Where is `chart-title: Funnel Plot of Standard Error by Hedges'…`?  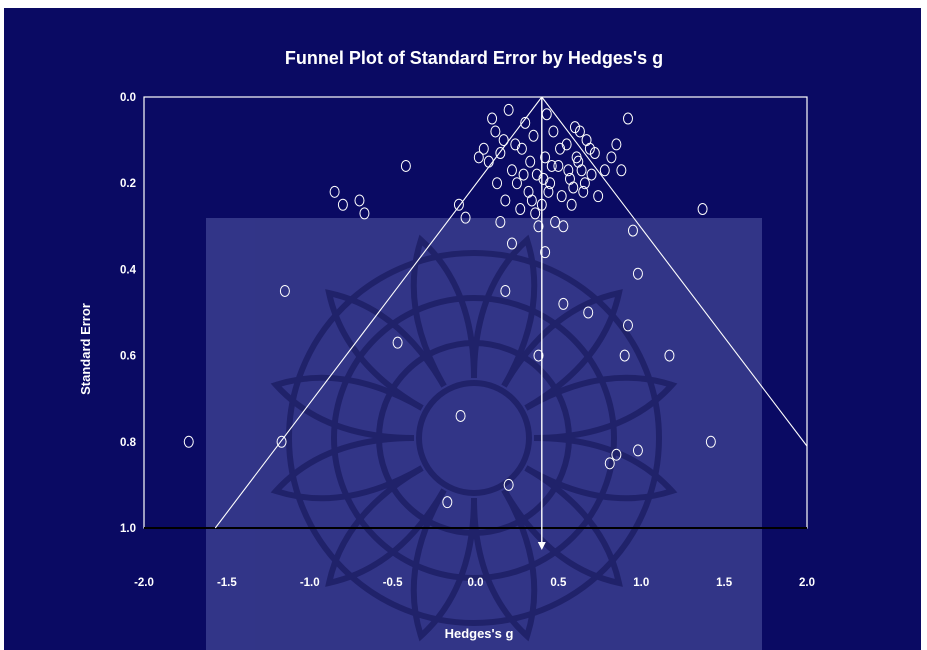
chart-title: Funnel Plot of Standard Error by Hedges'… is located at coordinates (474, 58).